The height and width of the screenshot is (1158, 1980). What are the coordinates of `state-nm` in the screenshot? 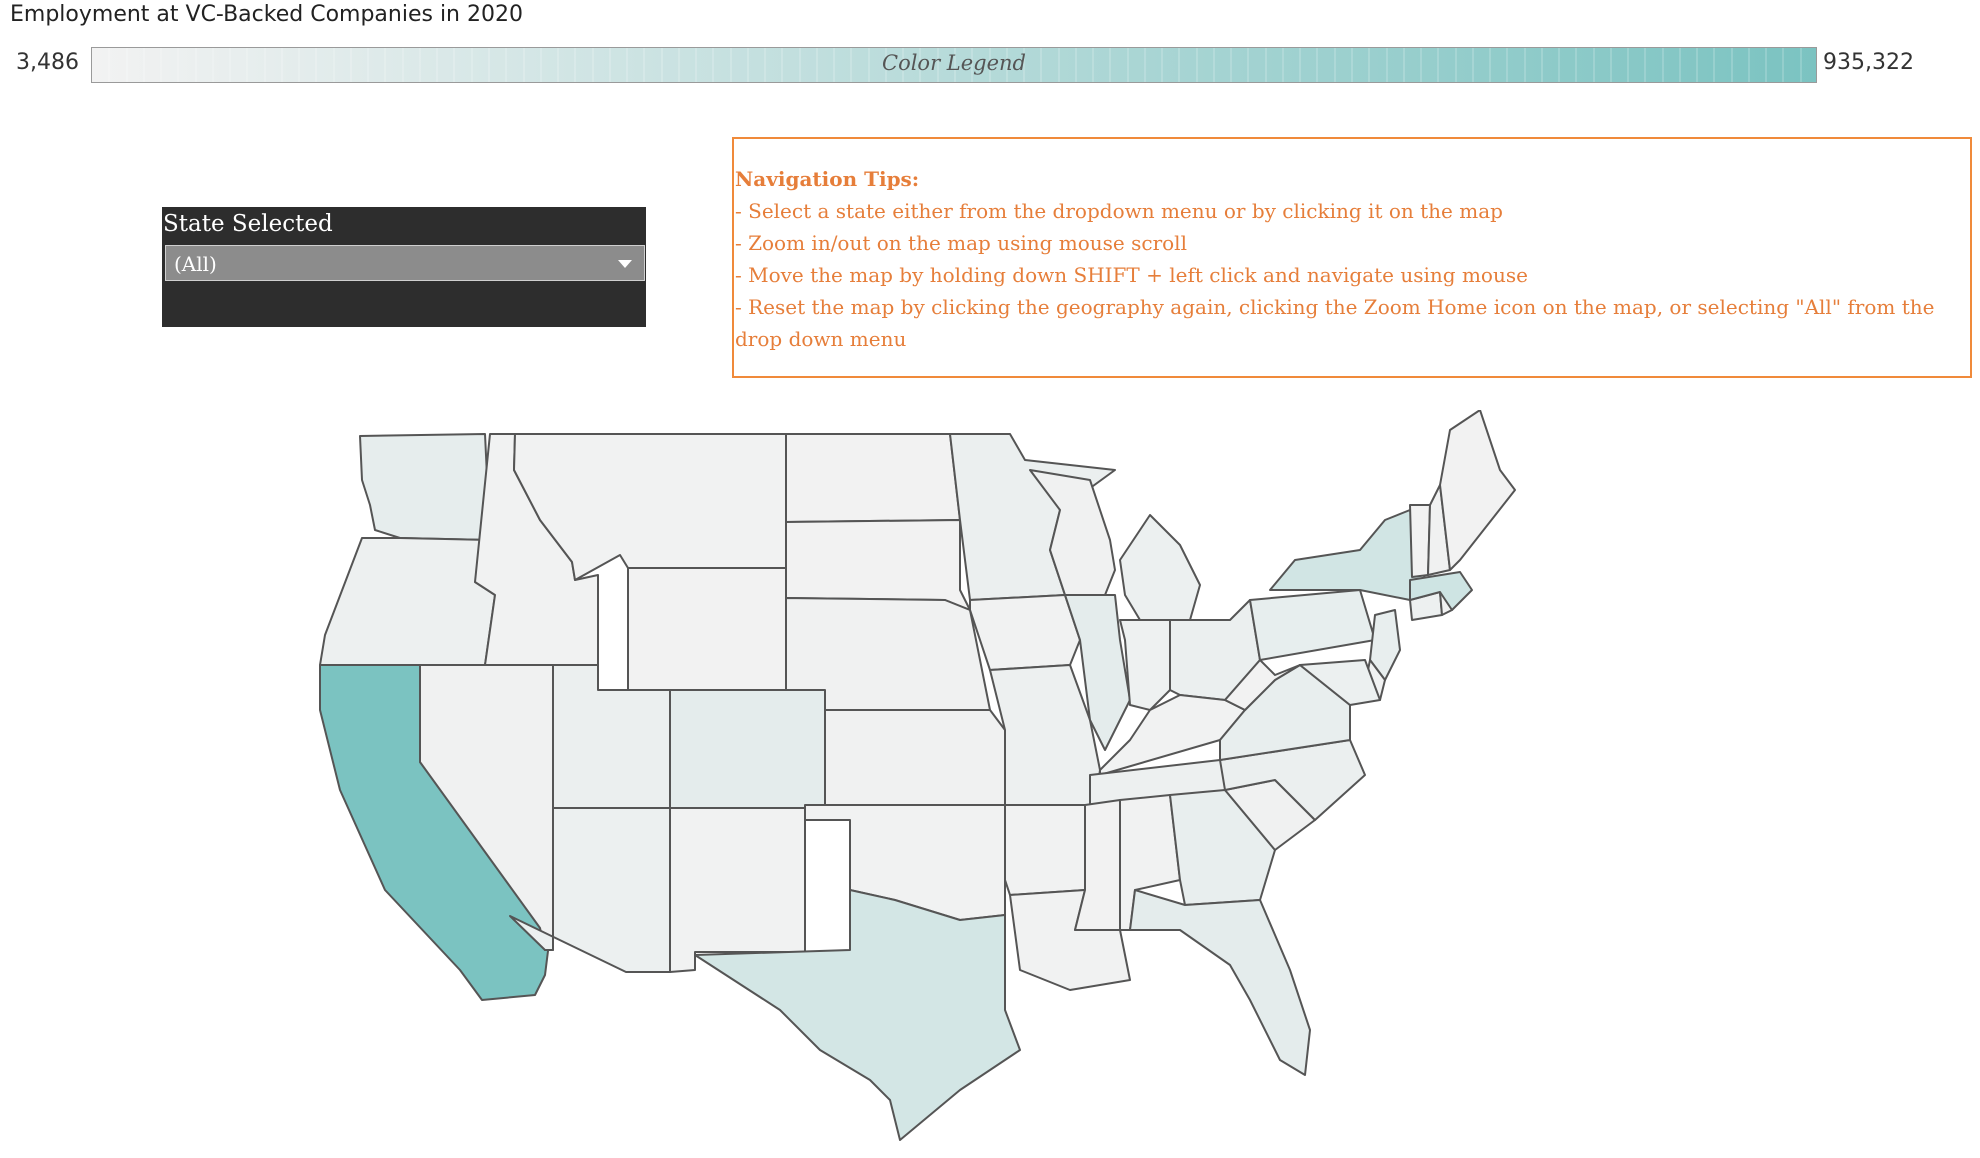 It's located at (737, 890).